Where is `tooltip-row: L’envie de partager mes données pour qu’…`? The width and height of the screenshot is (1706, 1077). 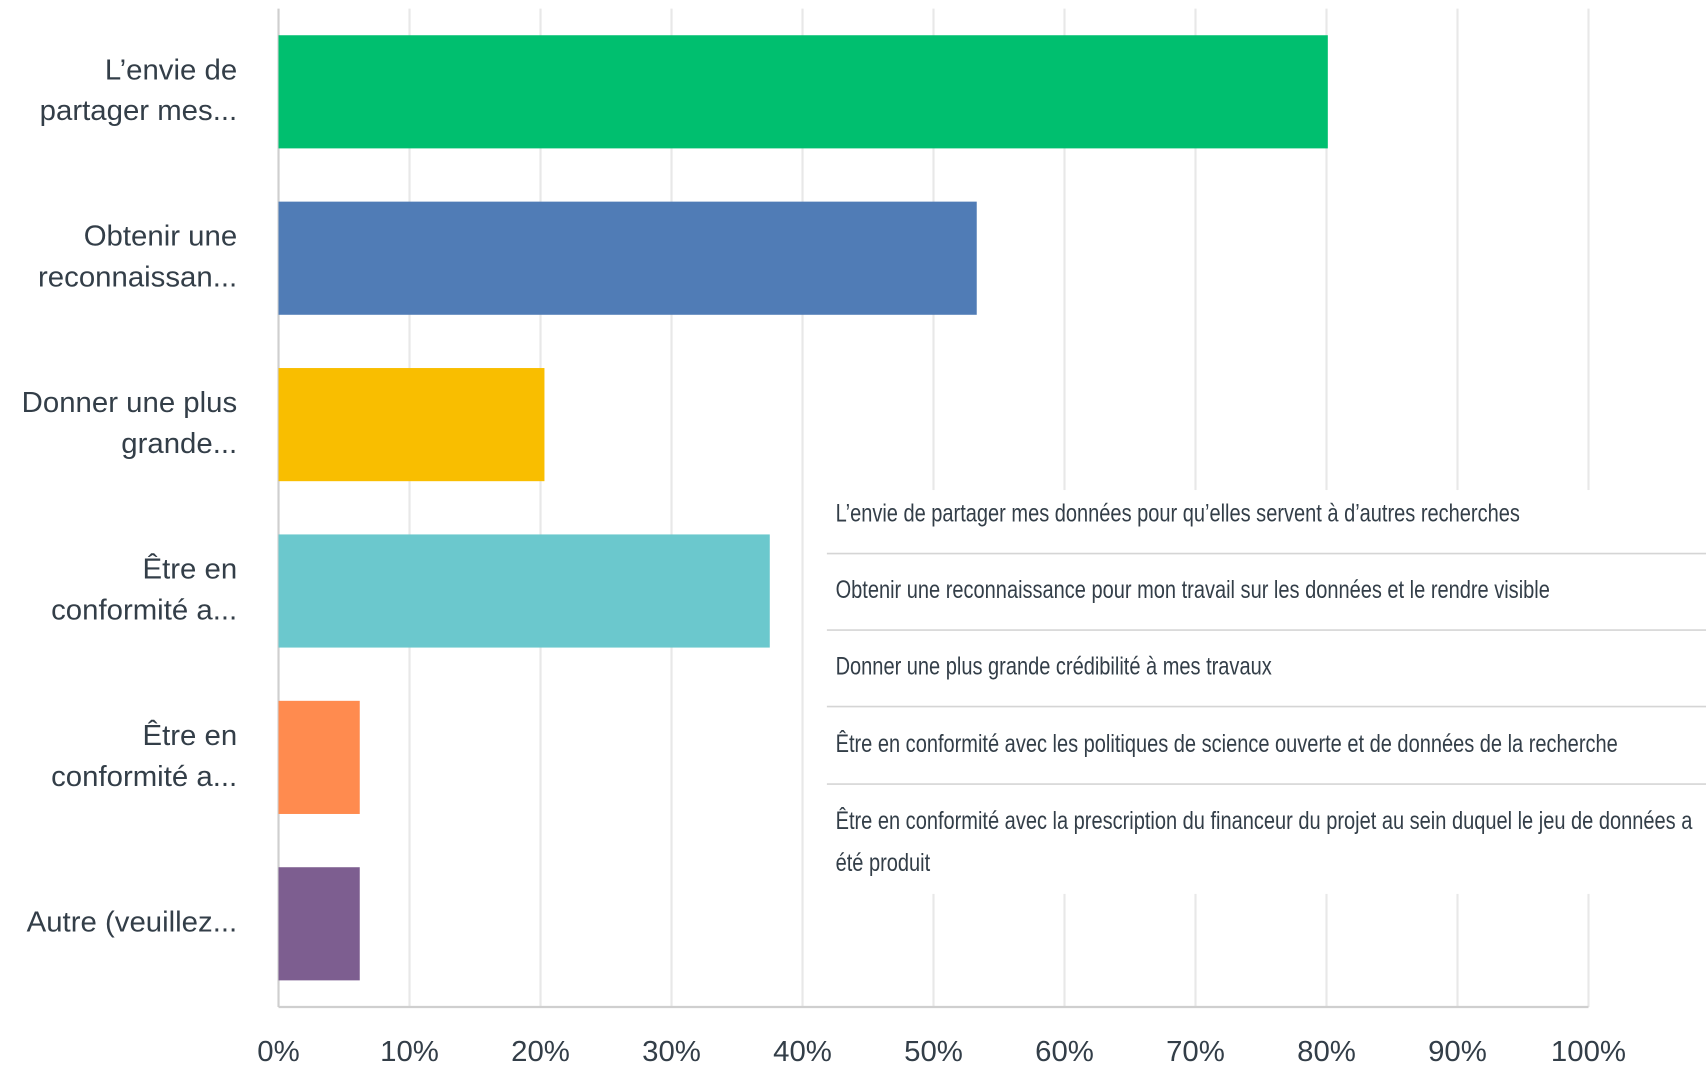
tooltip-row: L’envie de partager mes données pour qu’… is located at coordinates (1178, 512).